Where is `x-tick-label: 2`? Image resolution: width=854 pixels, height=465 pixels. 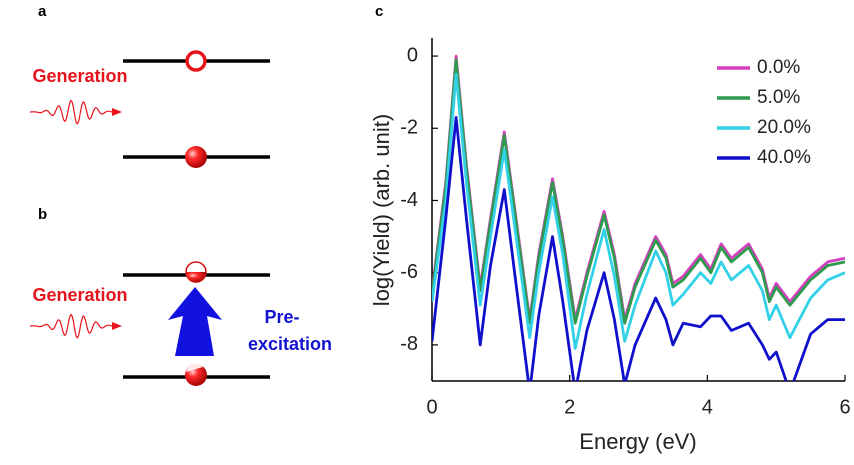
x-tick-label: 2 is located at coordinates (569, 407).